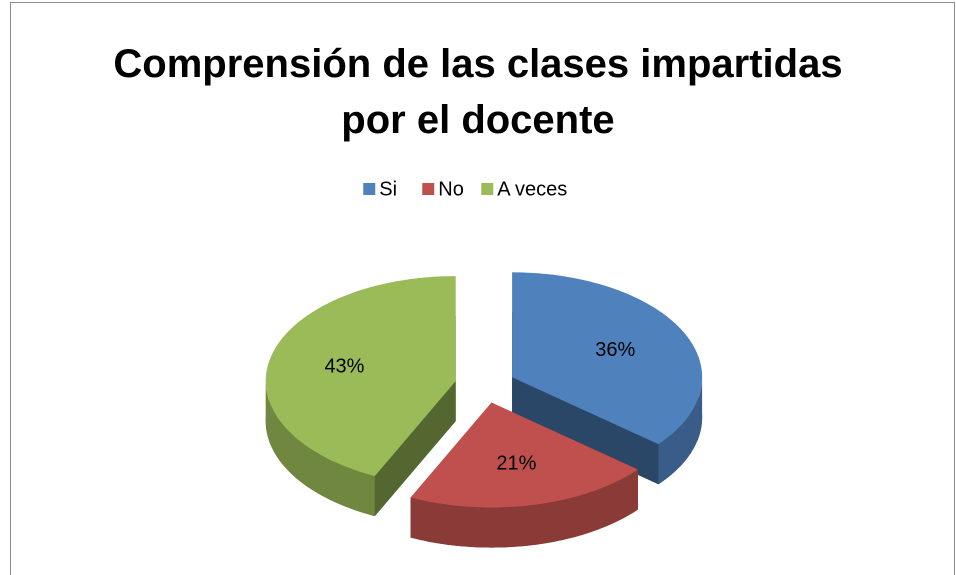 The image size is (956, 575). I want to click on data-label: 43%, so click(344, 367).